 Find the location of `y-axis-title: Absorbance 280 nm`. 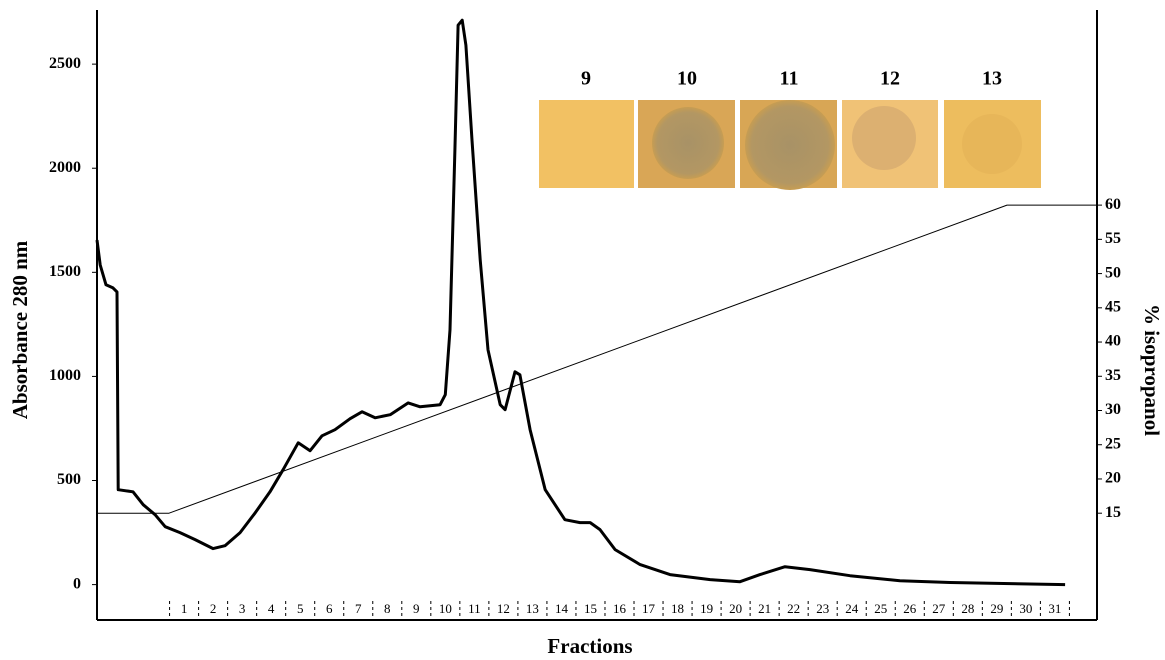

y-axis-title: Absorbance 280 nm is located at coordinates (20, 329).